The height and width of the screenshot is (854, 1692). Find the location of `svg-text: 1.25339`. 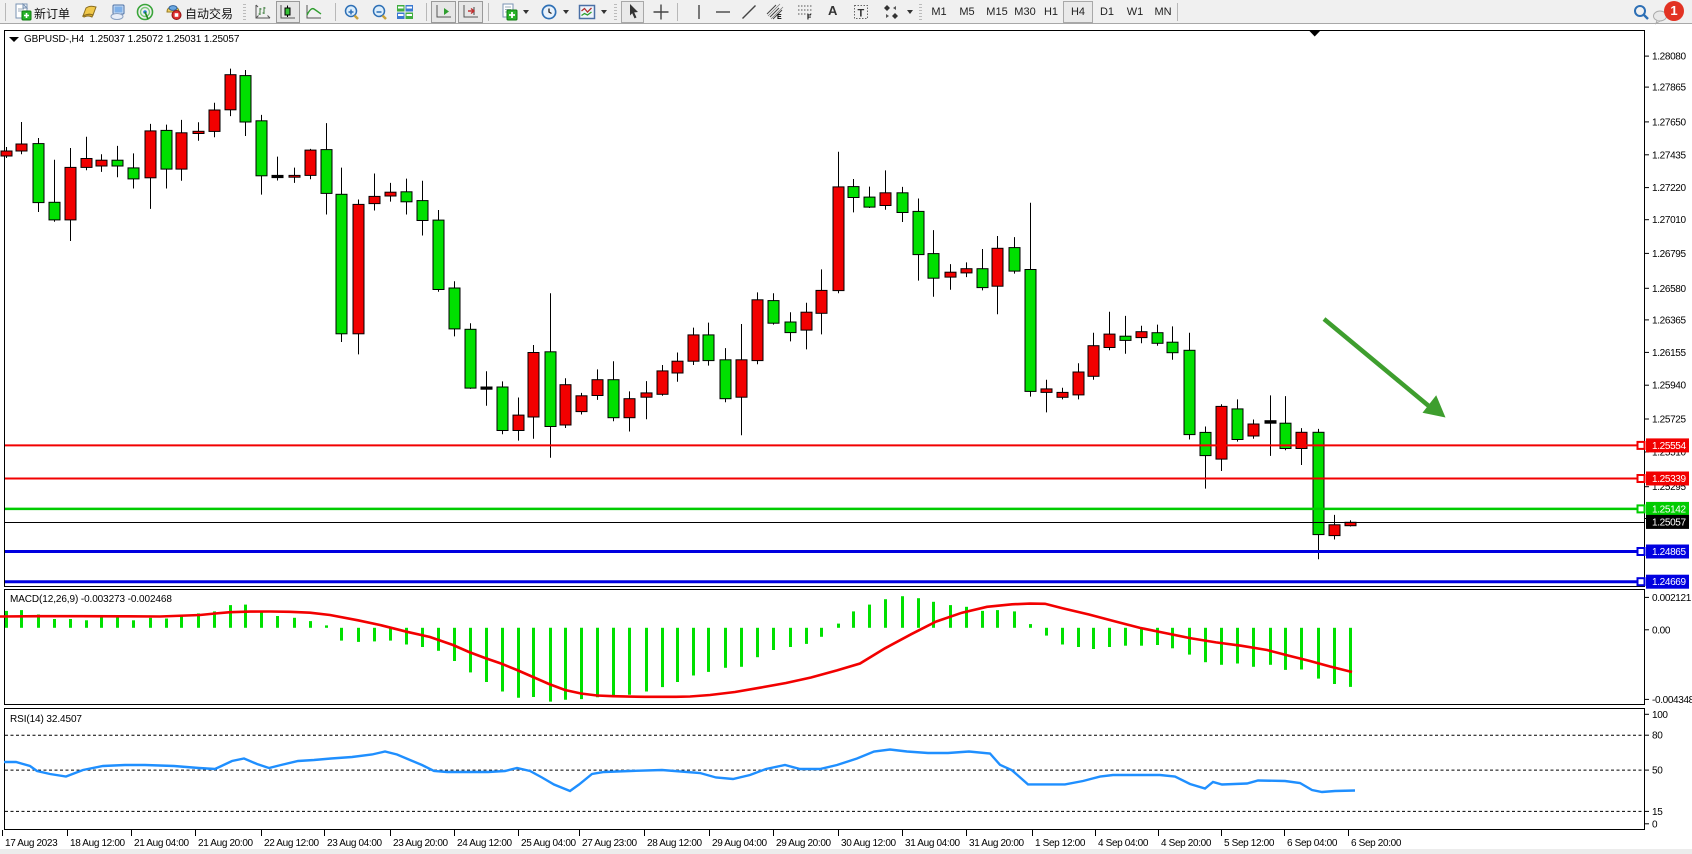

svg-text: 1.25339 is located at coordinates (1669, 479).